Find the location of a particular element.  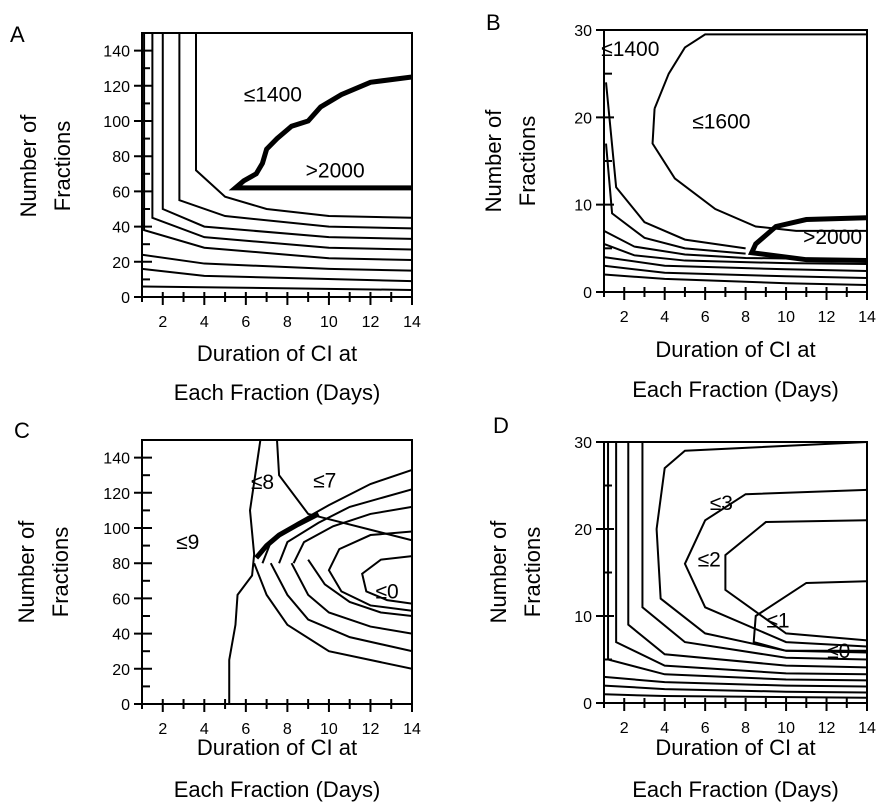

region-label: ≤9 is located at coordinates (187, 542).